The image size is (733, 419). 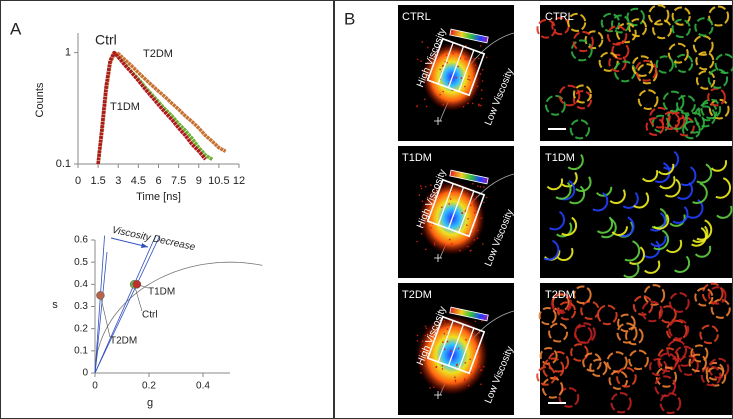 I want to click on y-tick-label: 1, so click(x=68, y=53).